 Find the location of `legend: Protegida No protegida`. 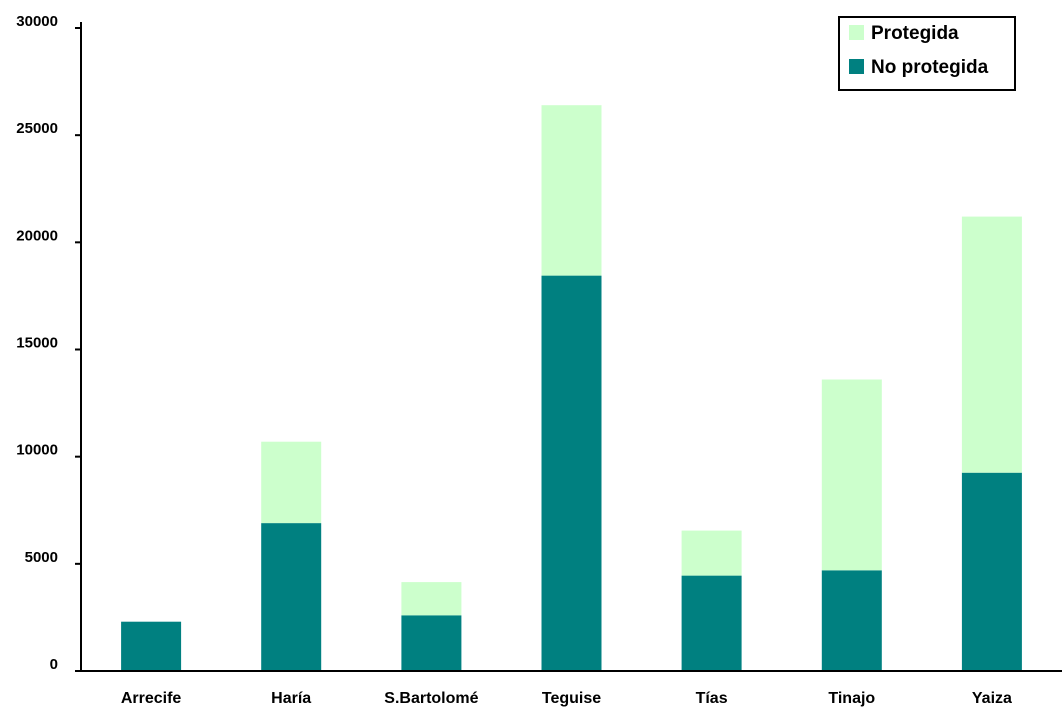

legend: Protegida No protegida is located at coordinates (927, 53).